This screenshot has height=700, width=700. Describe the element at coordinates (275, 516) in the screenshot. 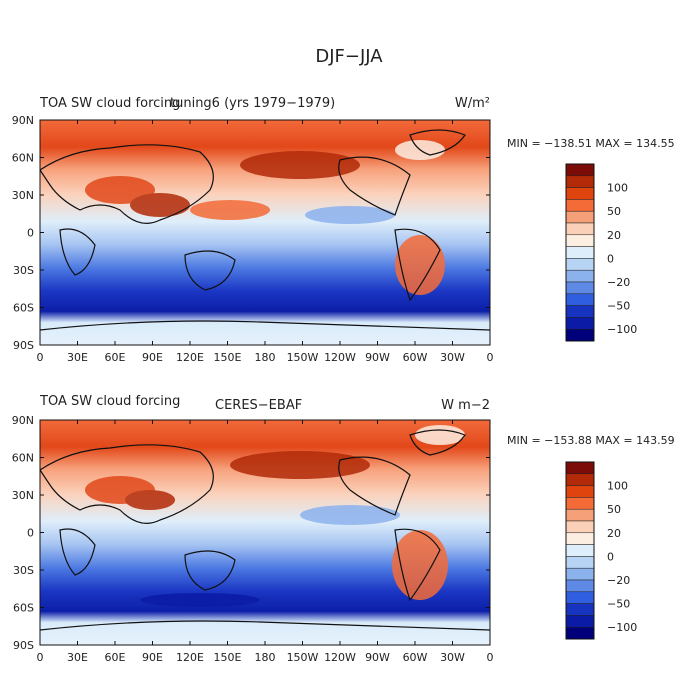

I see `panel-2-features` at that location.